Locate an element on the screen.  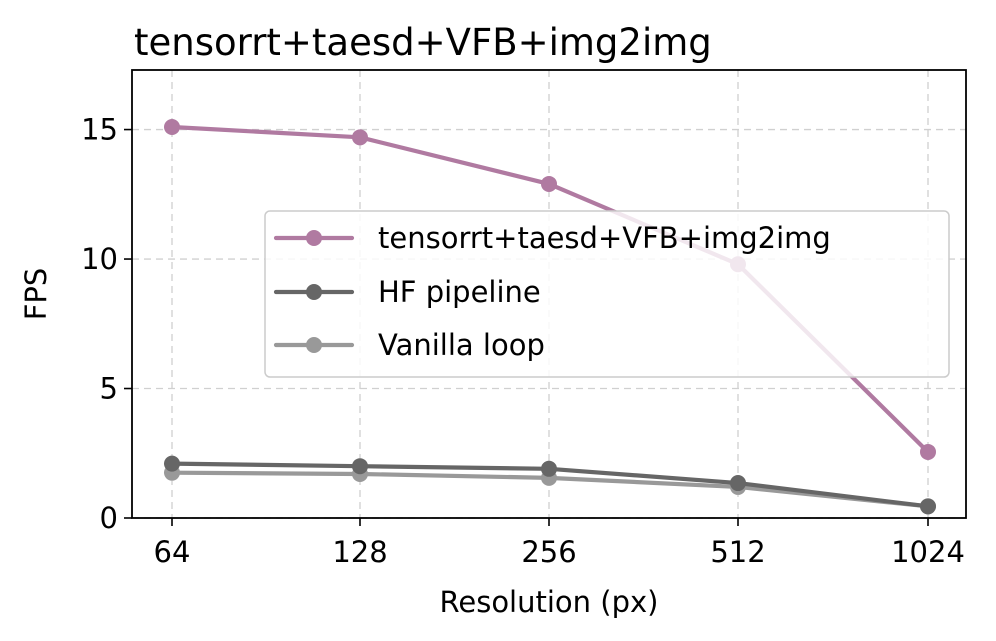
x-tick-label: 1024 is located at coordinates (928, 552).